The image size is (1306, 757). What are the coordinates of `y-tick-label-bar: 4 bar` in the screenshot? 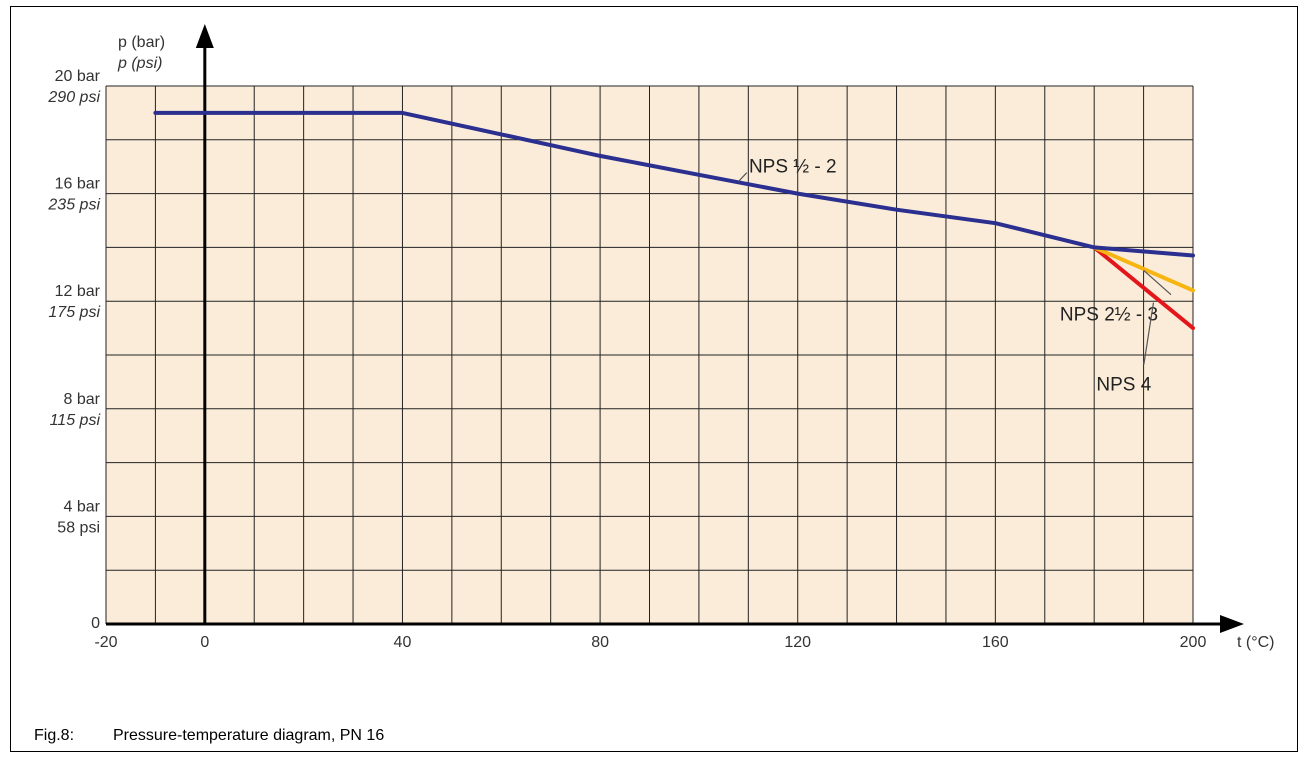 It's located at (82, 506).